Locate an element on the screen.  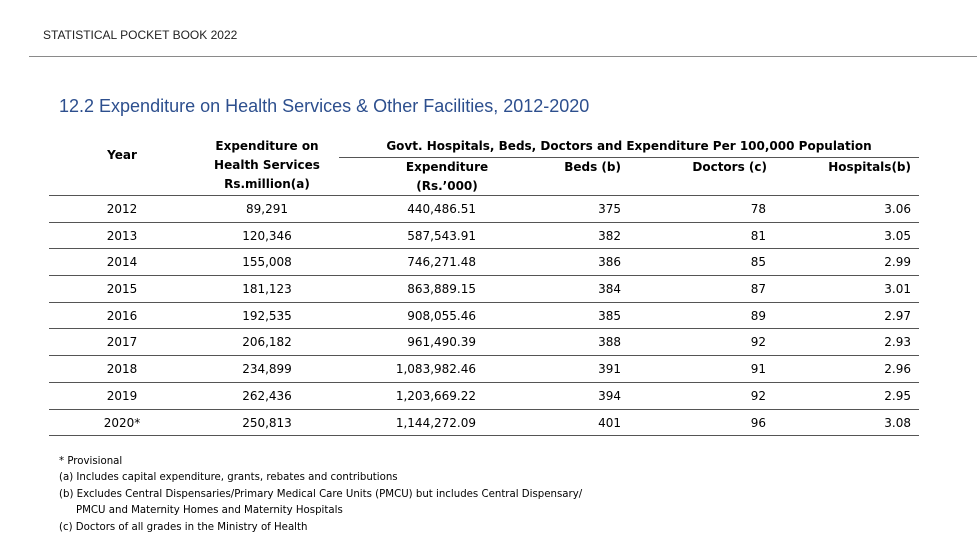
cell-expenditure-per-population: 440,486.51 is located at coordinates (441, 209).